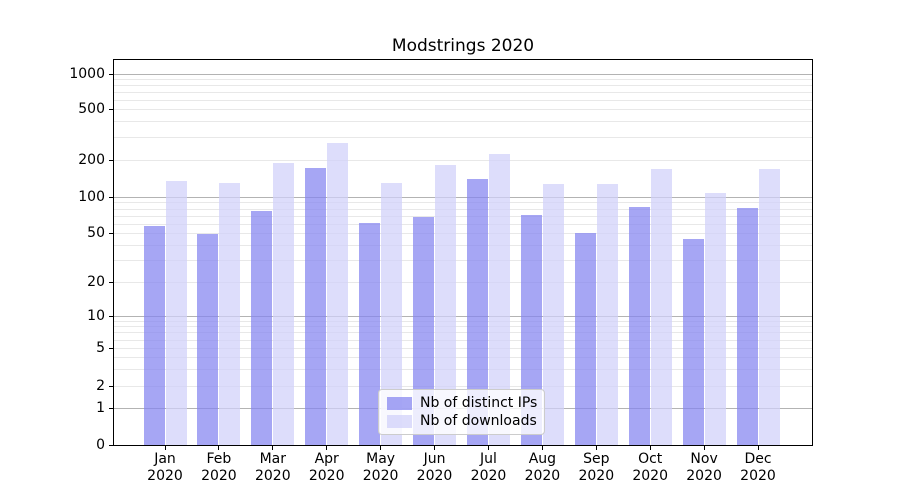 The width and height of the screenshot is (900, 500). Describe the element at coordinates (100, 348) in the screenshot. I see `y-tick-label: 5` at that location.